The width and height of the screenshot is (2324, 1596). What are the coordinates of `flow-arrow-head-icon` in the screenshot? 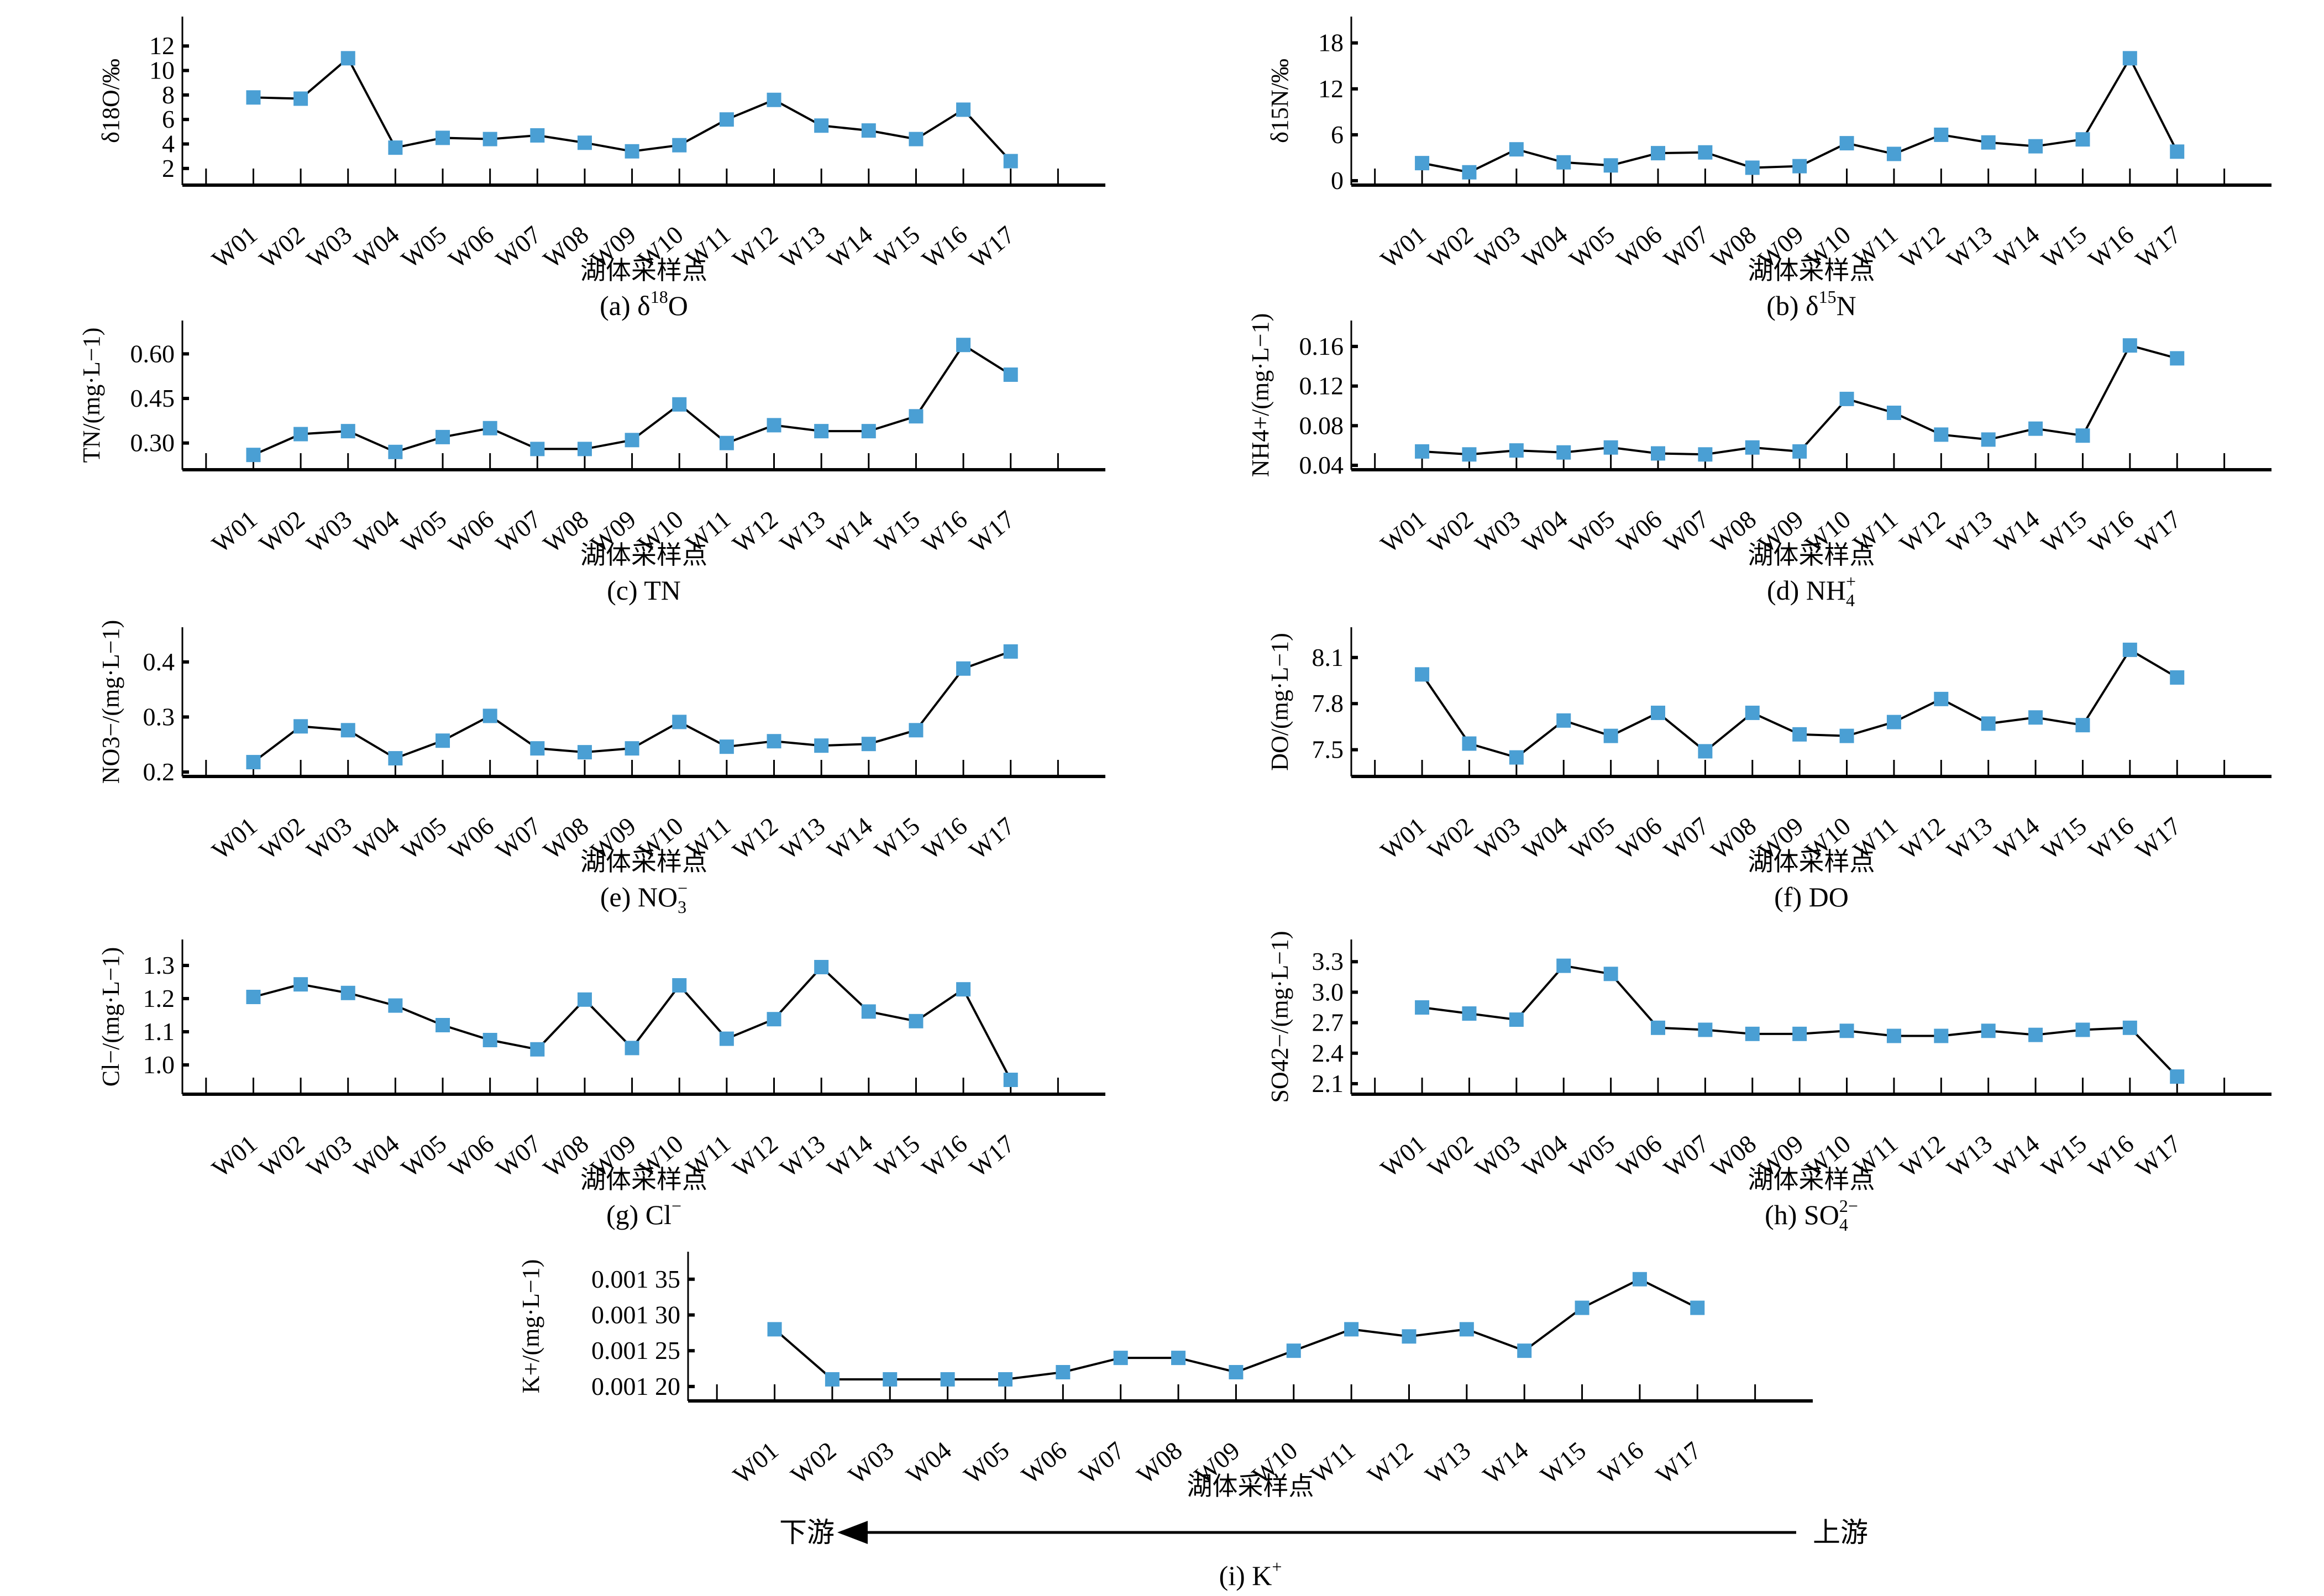 It's located at (853, 1533).